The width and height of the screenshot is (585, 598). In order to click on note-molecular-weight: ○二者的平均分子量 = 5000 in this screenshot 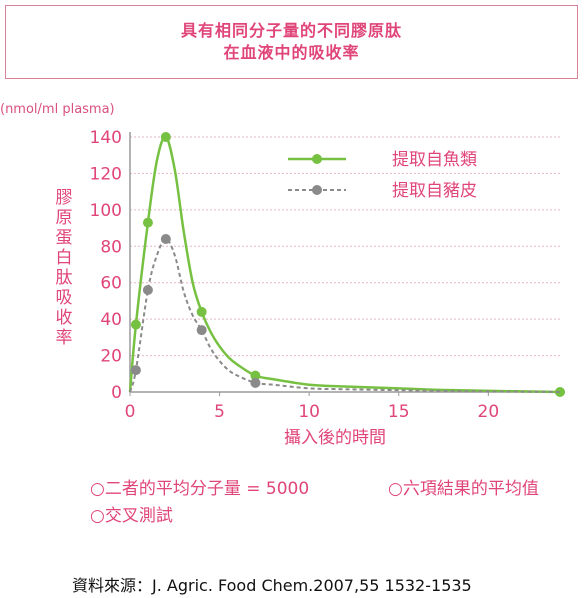, I will do `click(200, 489)`.